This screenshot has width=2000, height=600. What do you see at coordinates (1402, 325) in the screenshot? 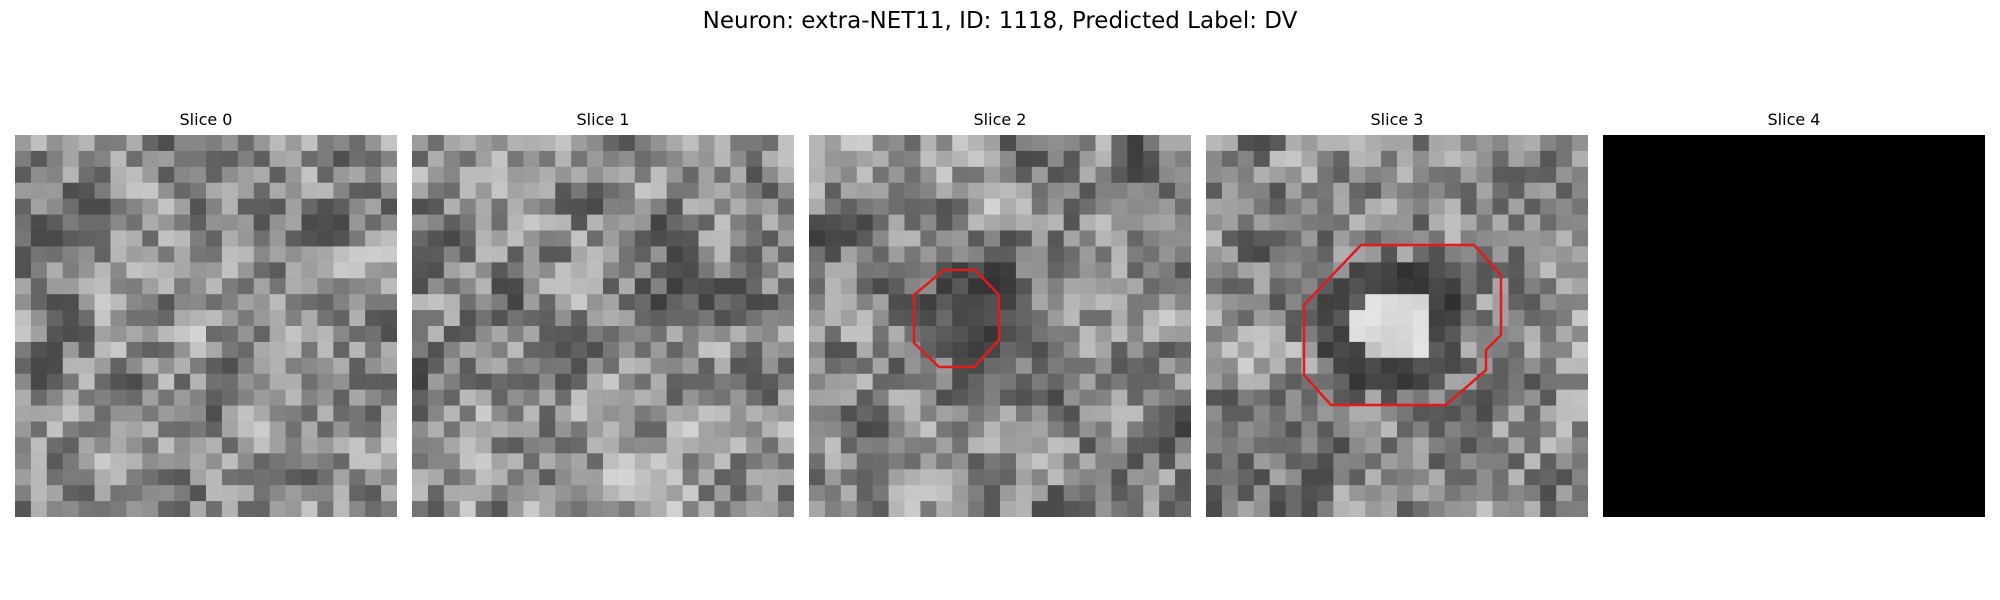
I see `slice-3-roi-contour` at bounding box center [1402, 325].